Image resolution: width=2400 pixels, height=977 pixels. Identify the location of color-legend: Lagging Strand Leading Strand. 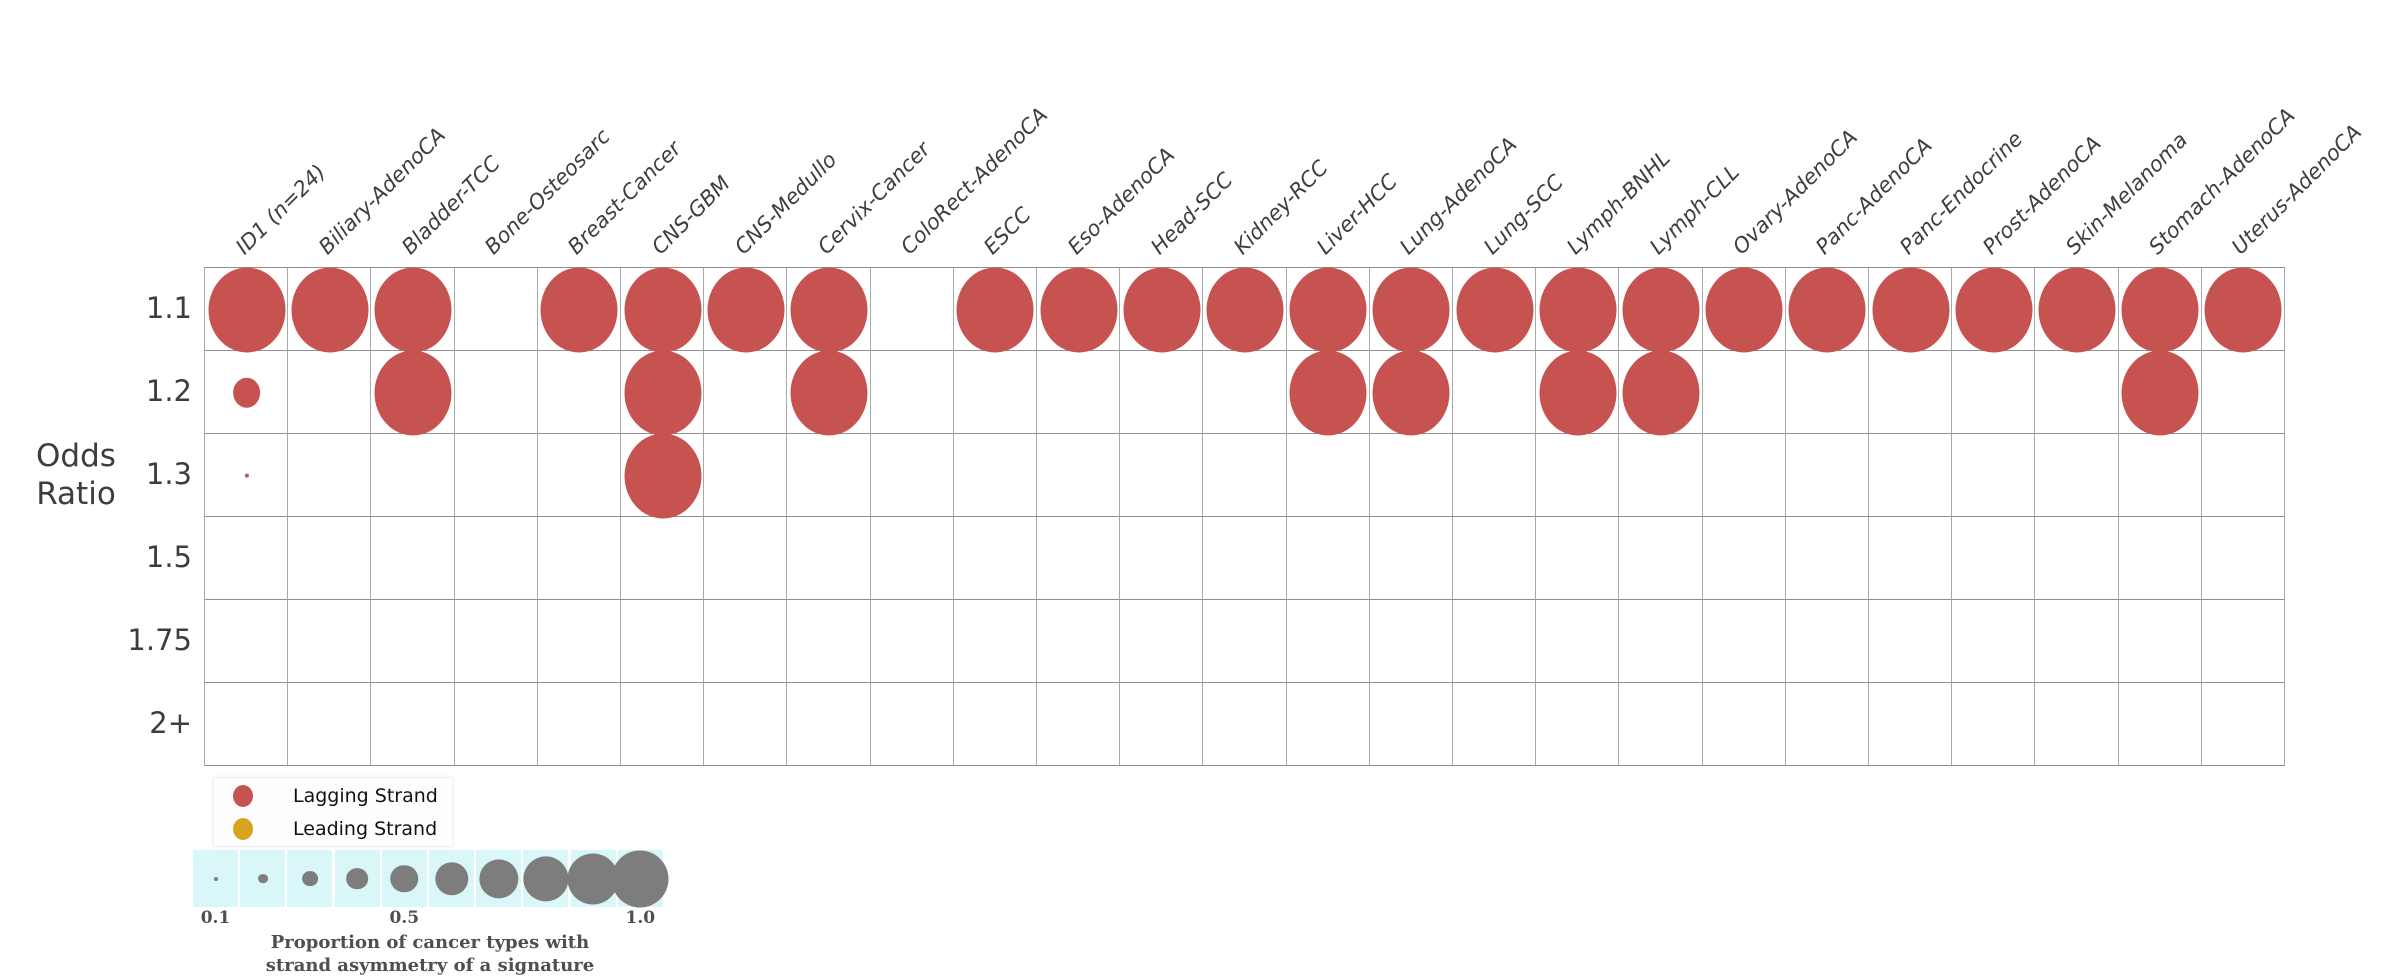
(333, 812).